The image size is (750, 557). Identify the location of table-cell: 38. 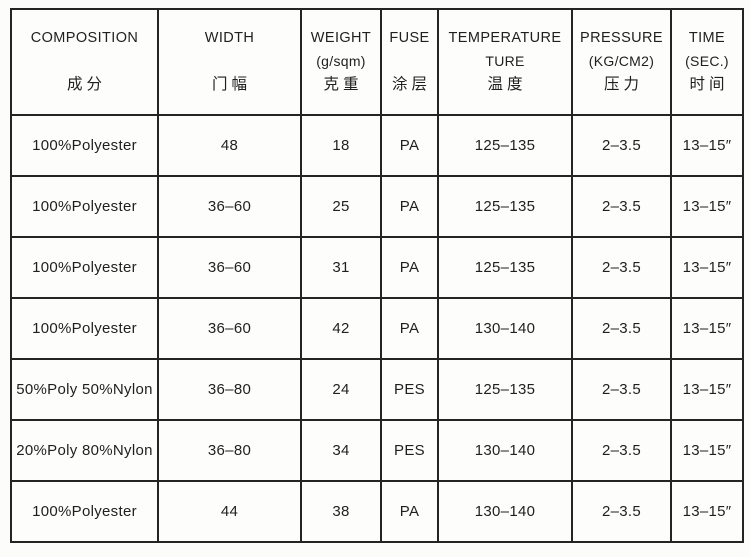
(341, 511).